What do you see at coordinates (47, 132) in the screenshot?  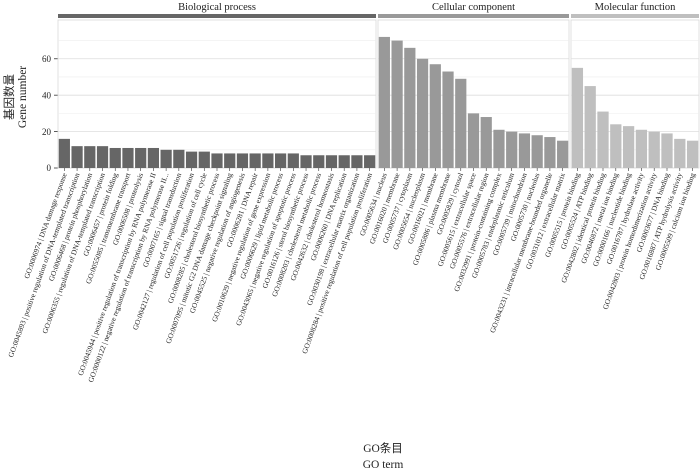 I see `y-tick-label: 20` at bounding box center [47, 132].